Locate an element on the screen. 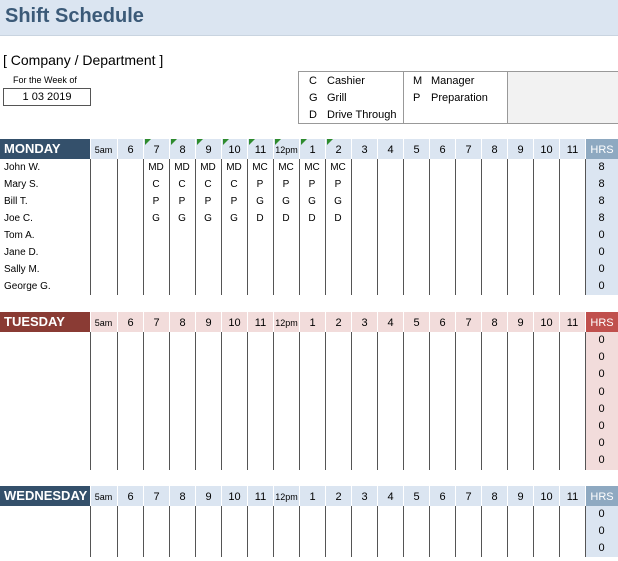 This screenshot has width=618, height=561. employee-name: Sally M. is located at coordinates (22, 269).